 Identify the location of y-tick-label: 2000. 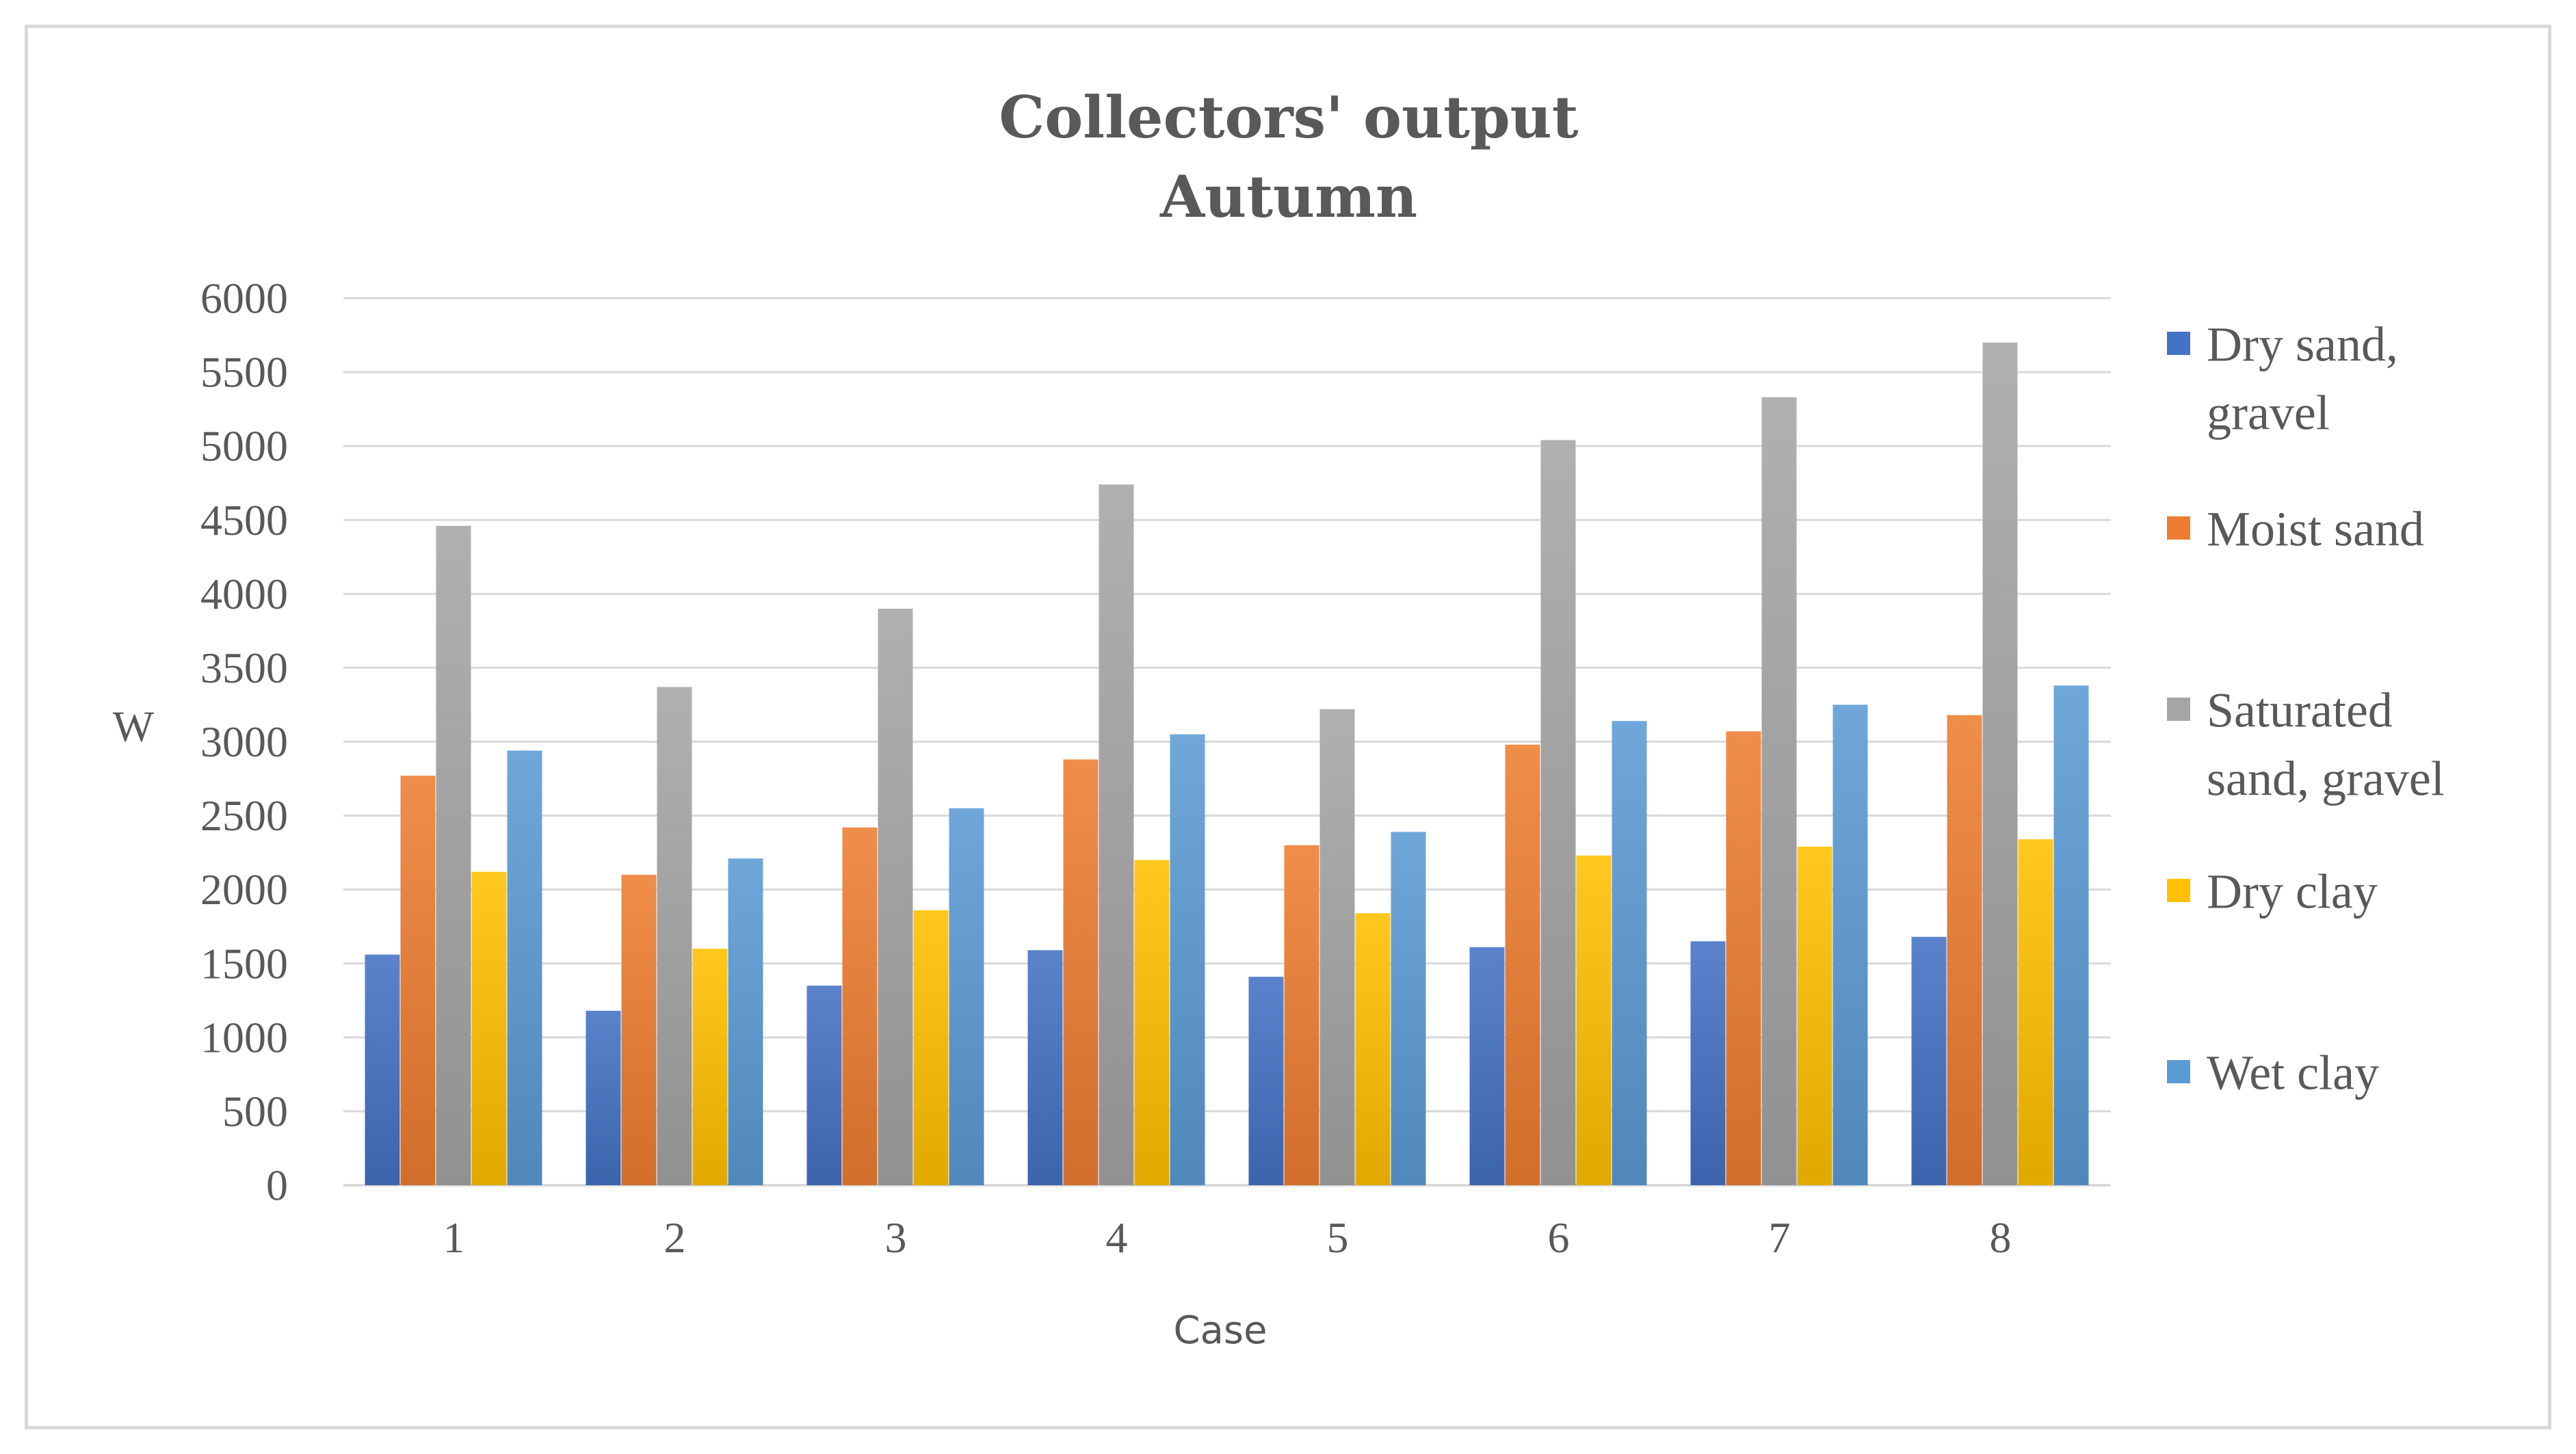
(244, 890).